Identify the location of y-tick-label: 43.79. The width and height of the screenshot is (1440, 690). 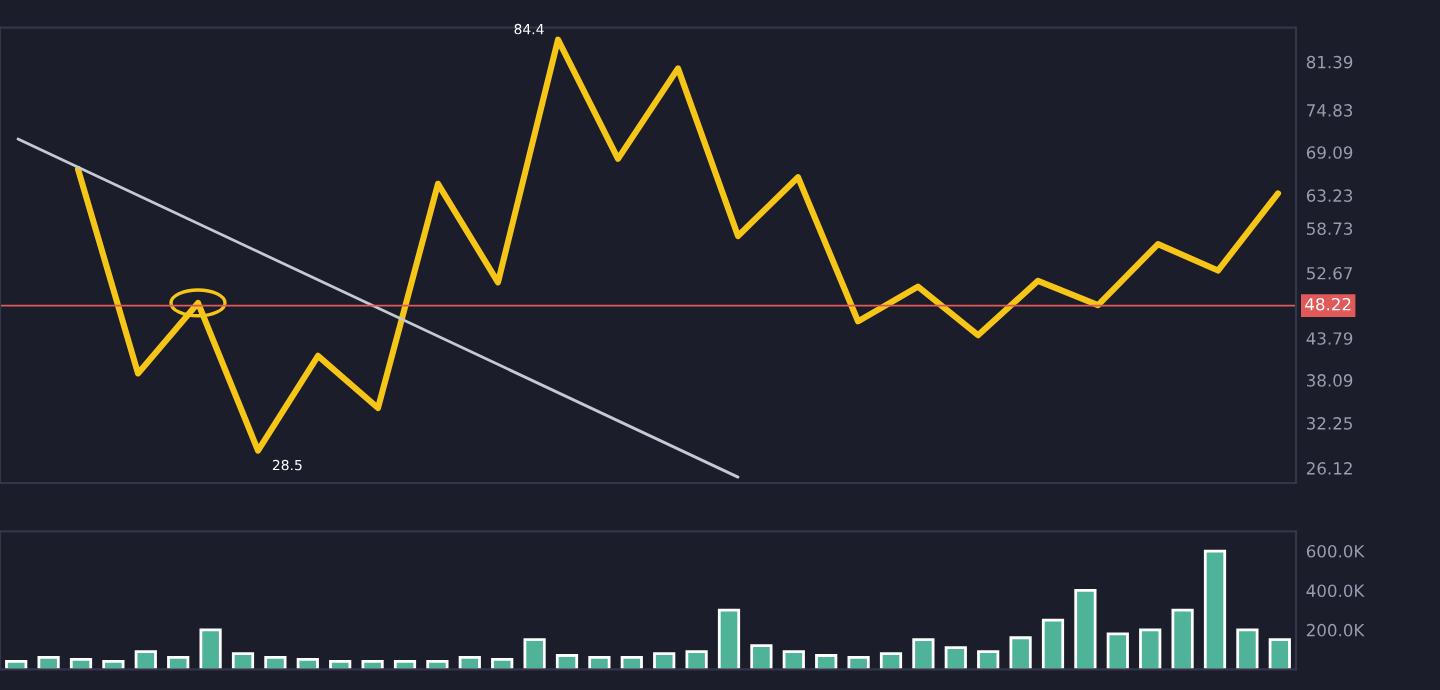
(1329, 338).